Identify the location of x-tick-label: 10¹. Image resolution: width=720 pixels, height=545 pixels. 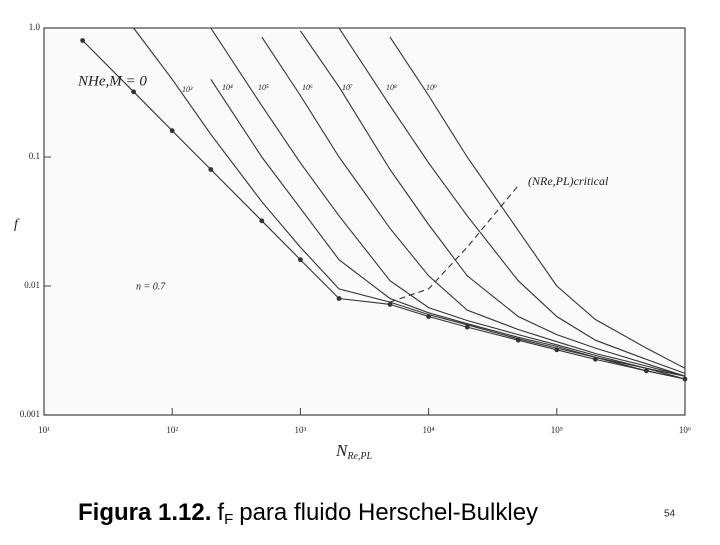
(44, 430).